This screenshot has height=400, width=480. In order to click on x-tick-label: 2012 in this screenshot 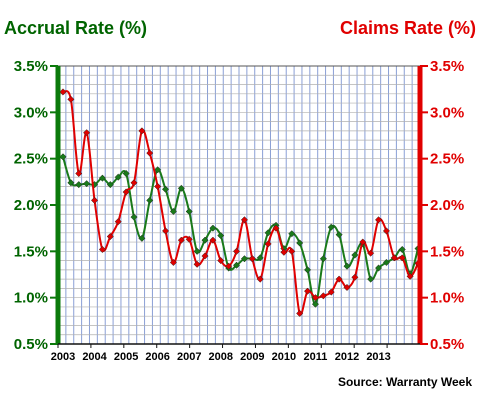, I will do `click(347, 357)`.